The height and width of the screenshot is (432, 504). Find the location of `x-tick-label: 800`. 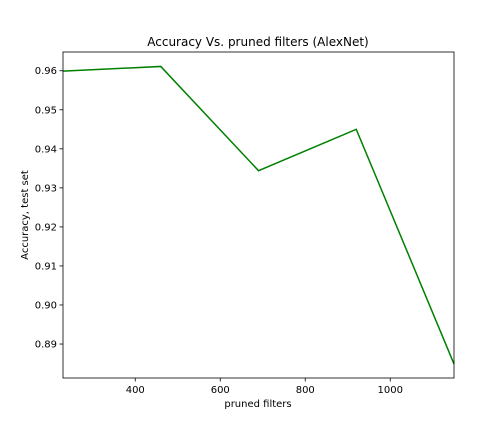

x-tick-label: 800 is located at coordinates (305, 390).